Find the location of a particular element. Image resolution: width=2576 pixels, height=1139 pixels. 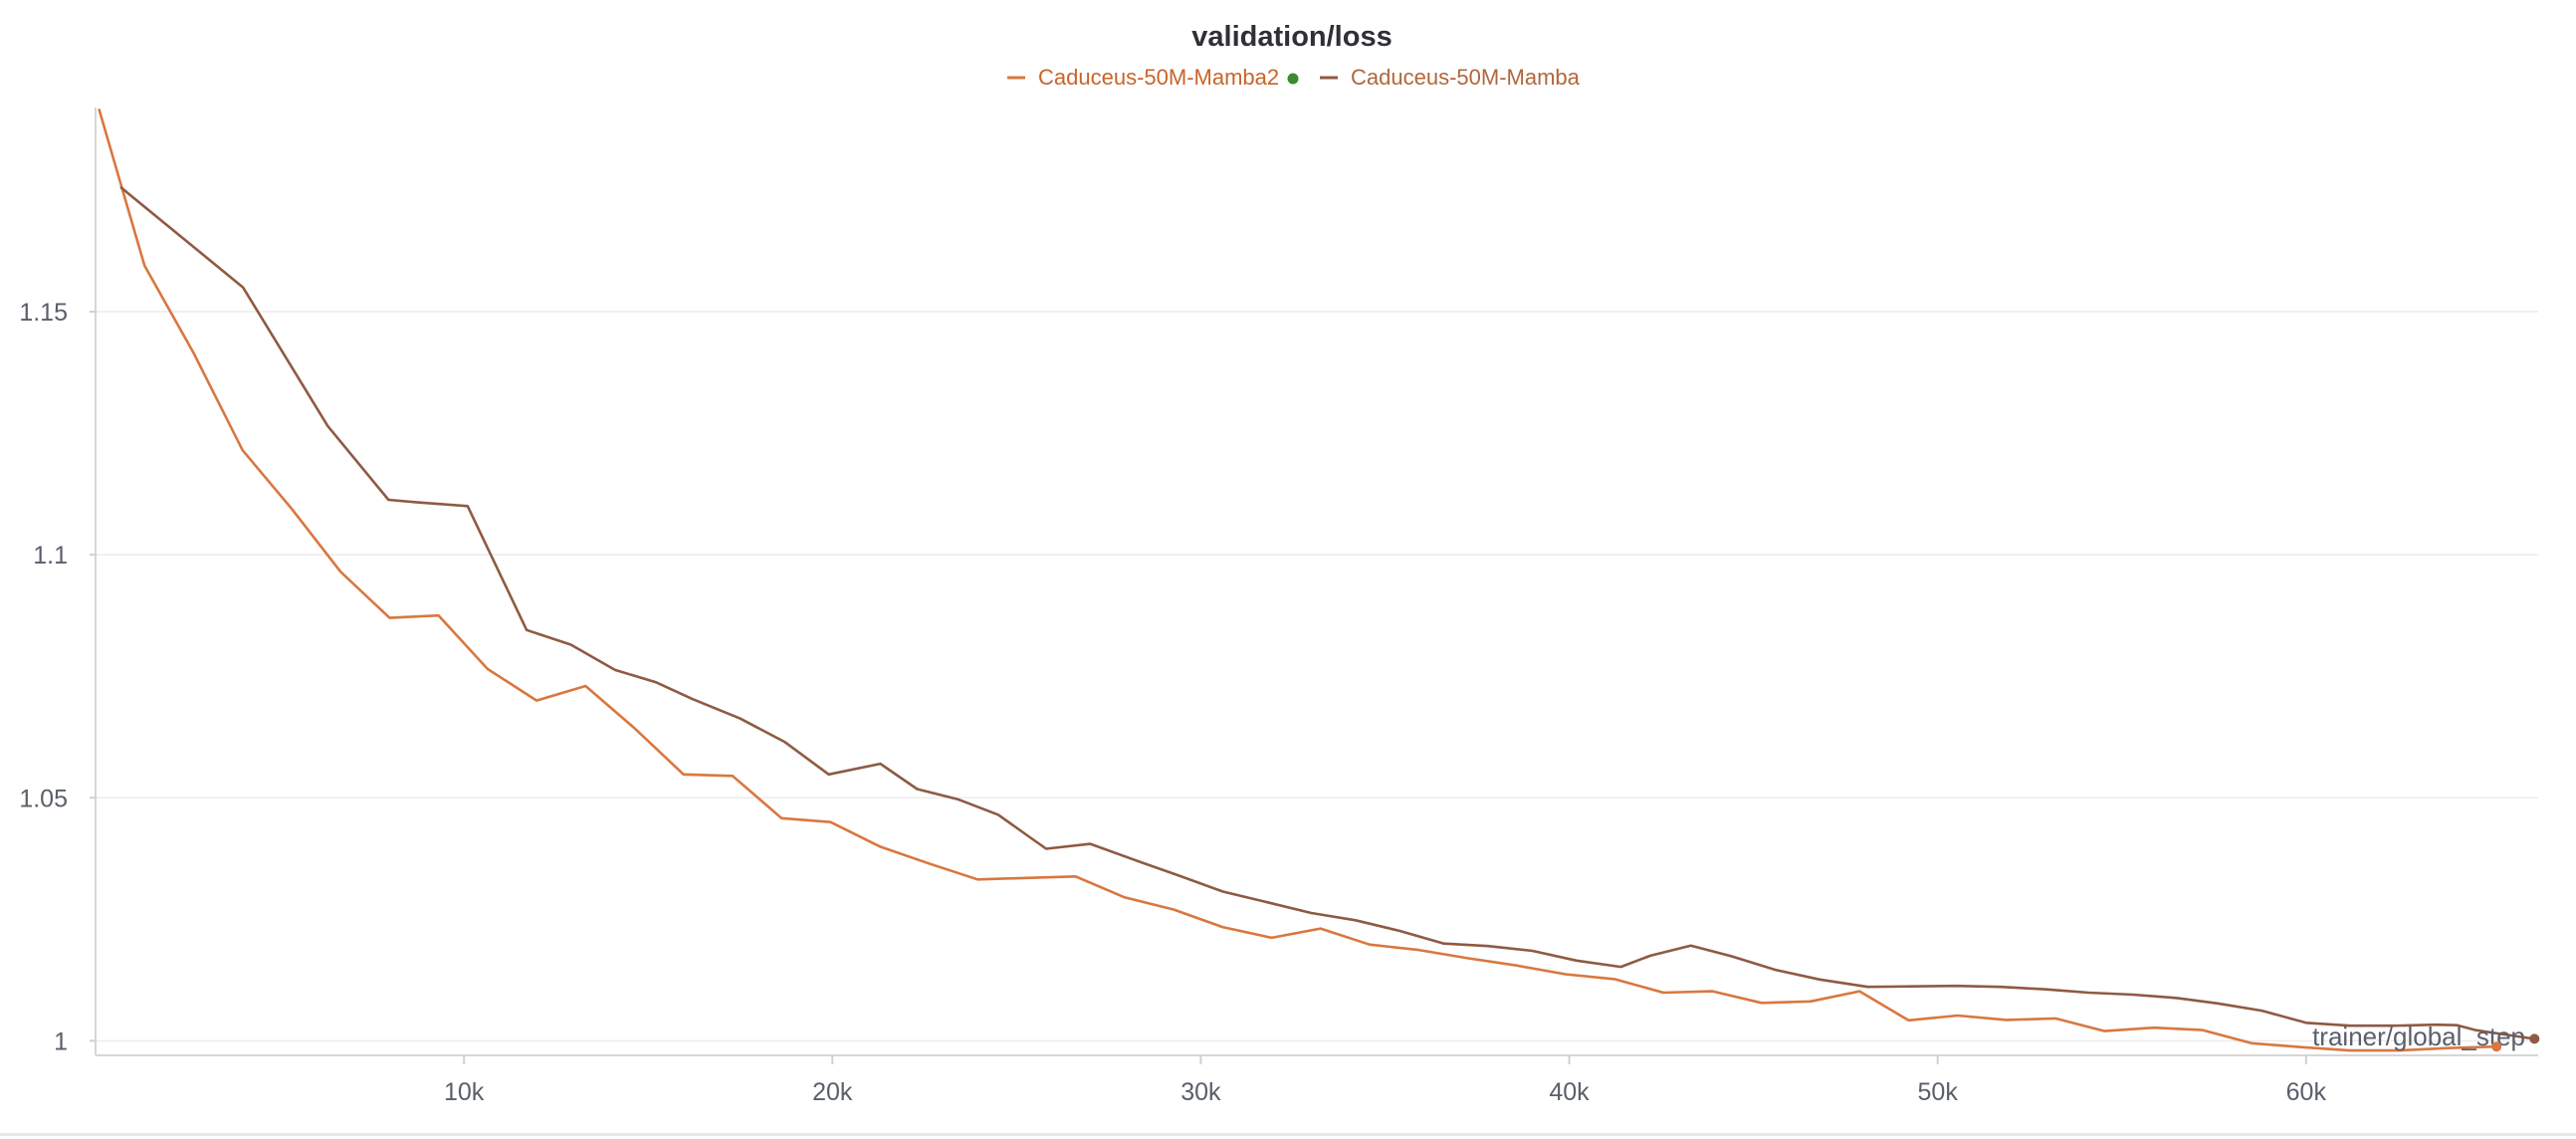

y-tick-label: 1.15 is located at coordinates (43, 313).